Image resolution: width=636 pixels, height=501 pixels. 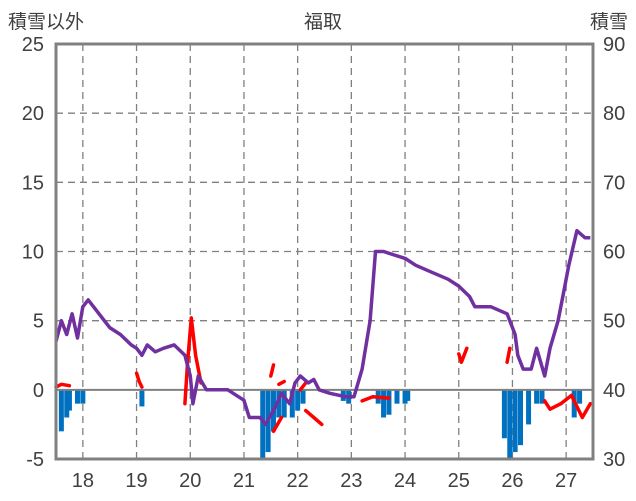 What do you see at coordinates (33, 45) in the screenshot?
I see `left-tick-label: 25` at bounding box center [33, 45].